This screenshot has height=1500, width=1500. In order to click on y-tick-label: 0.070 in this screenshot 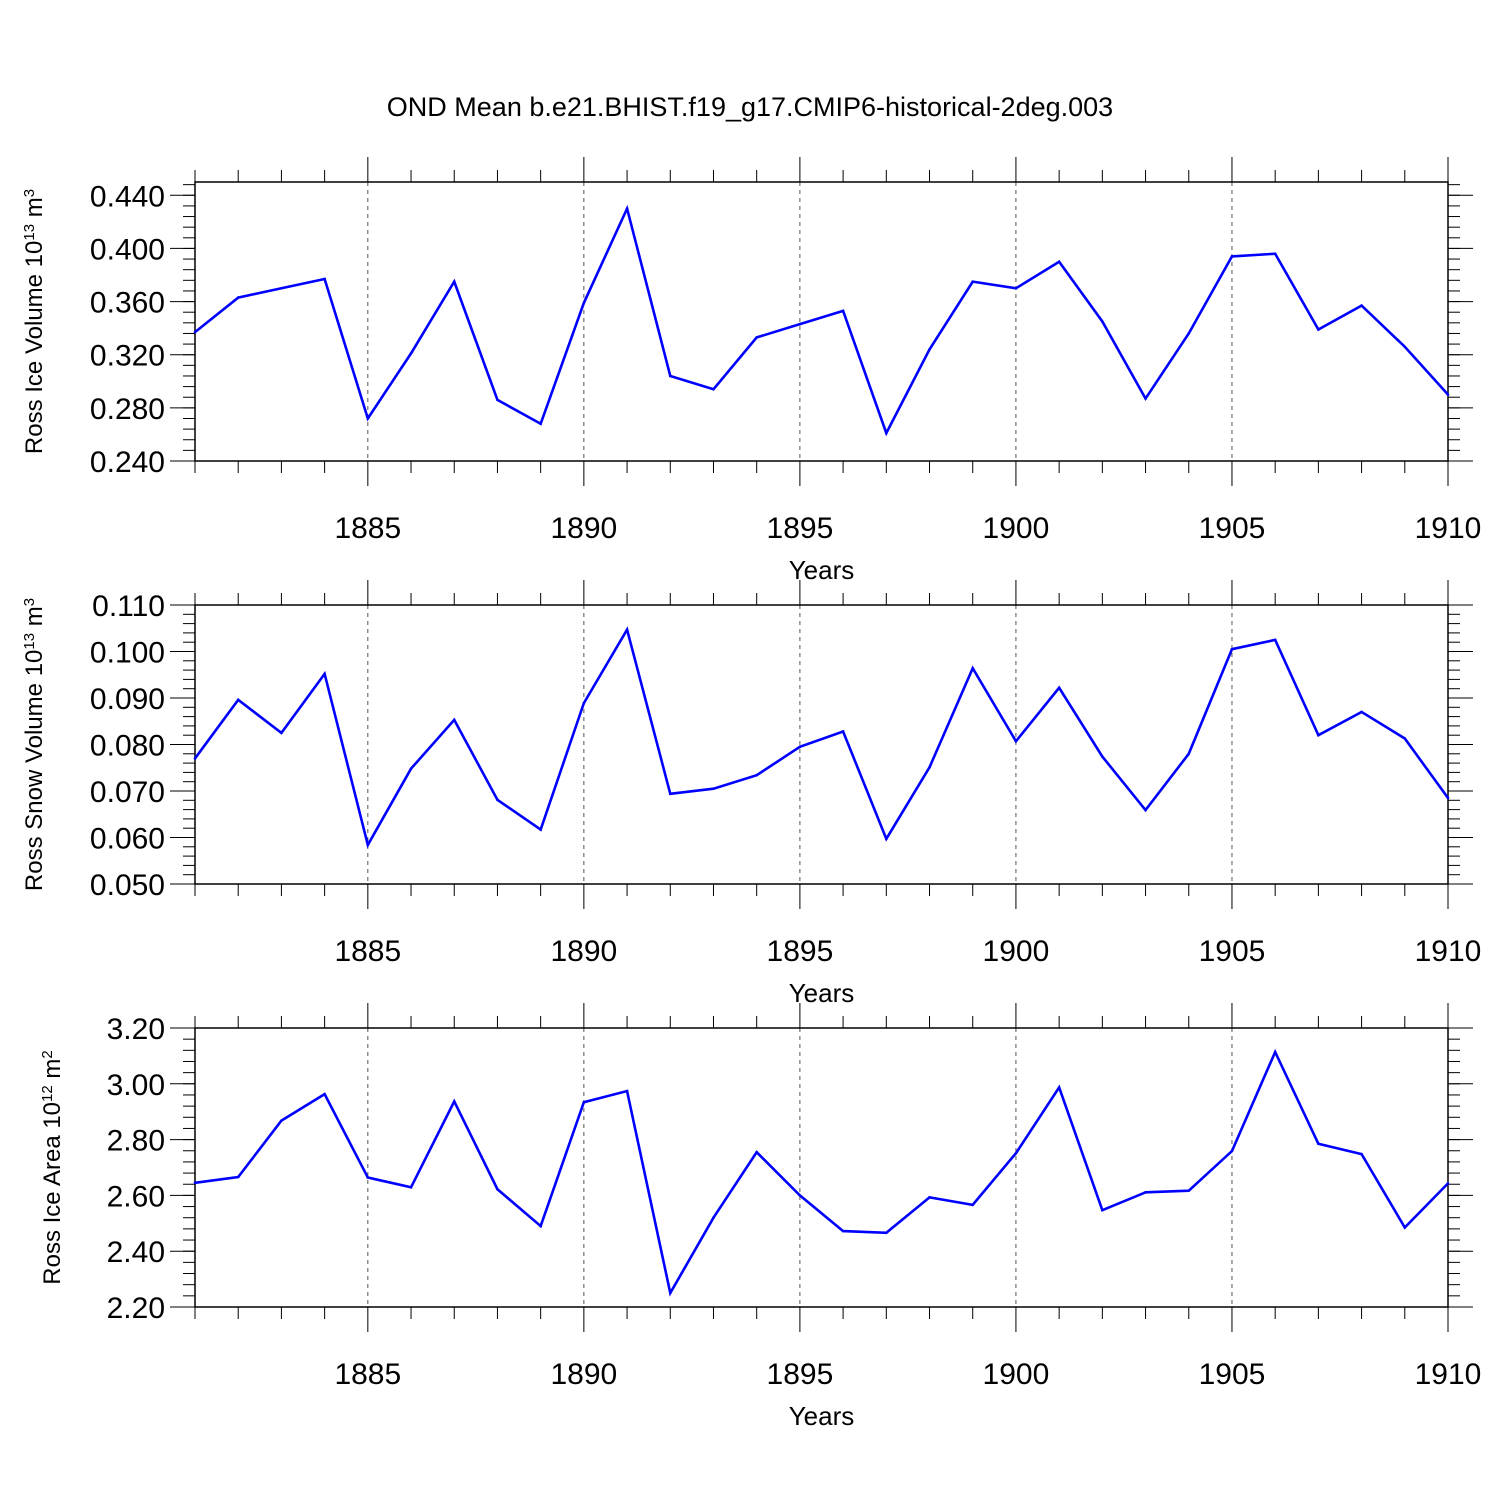, I will do `click(127, 792)`.